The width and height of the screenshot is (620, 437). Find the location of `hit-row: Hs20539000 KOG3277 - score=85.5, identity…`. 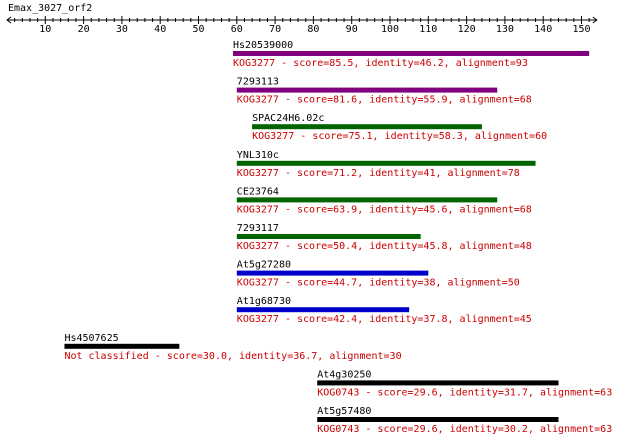

hit-row: Hs20539000 KOG3277 - score=85.5, identity… is located at coordinates (411, 54).